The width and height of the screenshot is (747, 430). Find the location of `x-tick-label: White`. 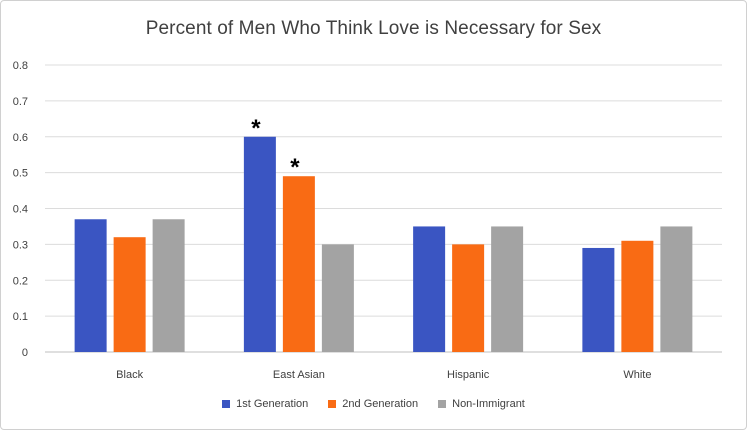

x-tick-label: White is located at coordinates (637, 375).